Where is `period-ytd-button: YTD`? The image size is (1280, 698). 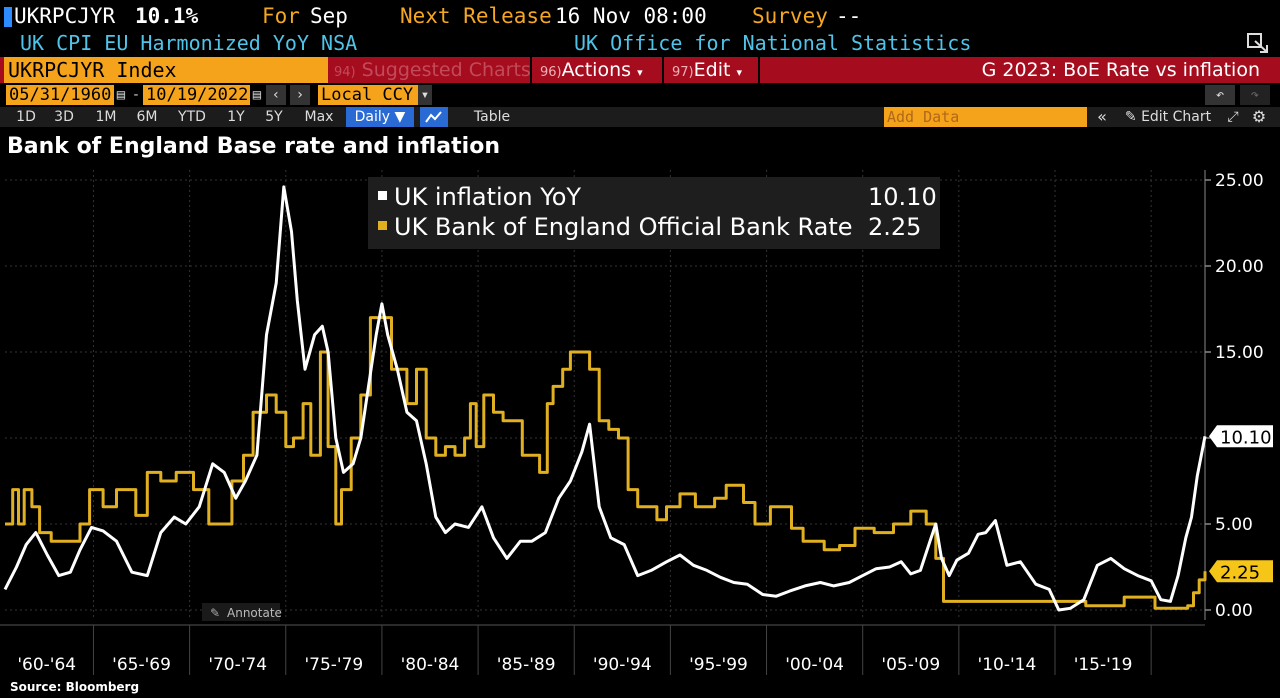
period-ytd-button: YTD is located at coordinates (192, 117).